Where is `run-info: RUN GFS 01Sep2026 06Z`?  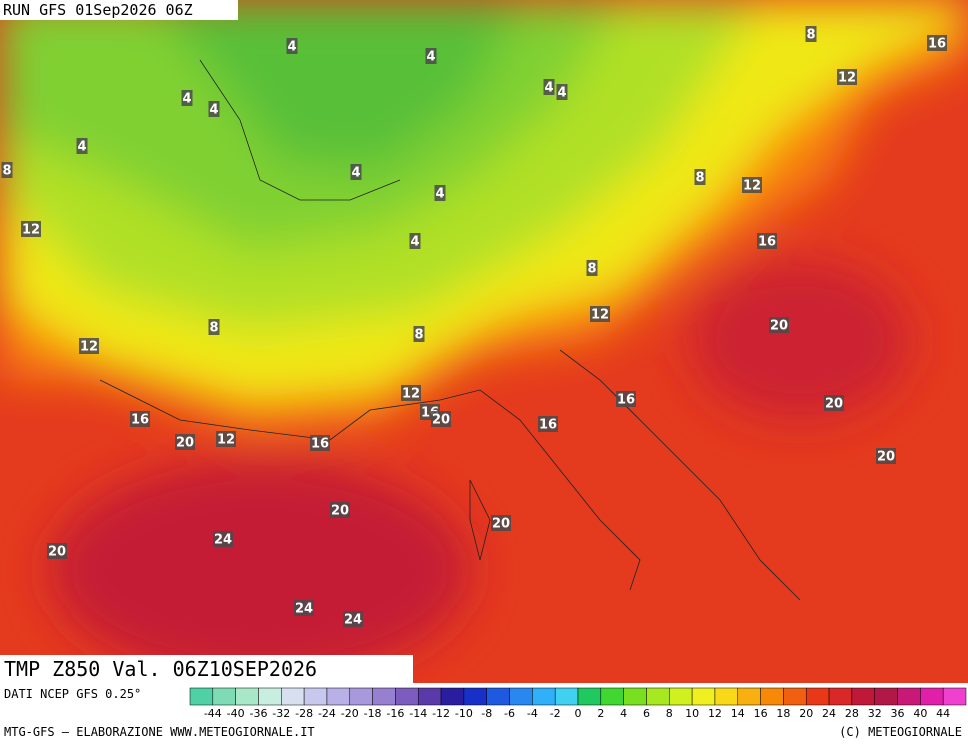
run-info: RUN GFS 01Sep2026 06Z is located at coordinates (119, 10).